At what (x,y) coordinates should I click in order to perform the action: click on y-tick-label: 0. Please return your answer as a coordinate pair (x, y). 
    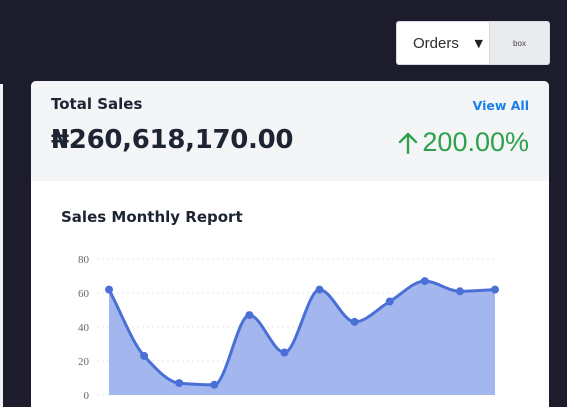
    Looking at the image, I should click on (87, 396).